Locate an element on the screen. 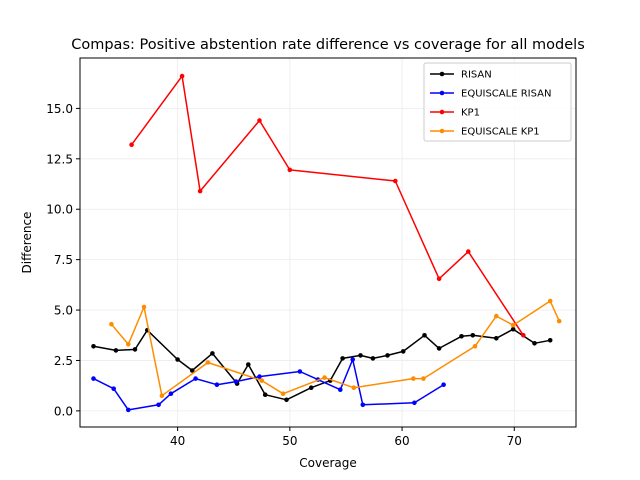  legend-item-risan: RISAN is located at coordinates (461, 75).